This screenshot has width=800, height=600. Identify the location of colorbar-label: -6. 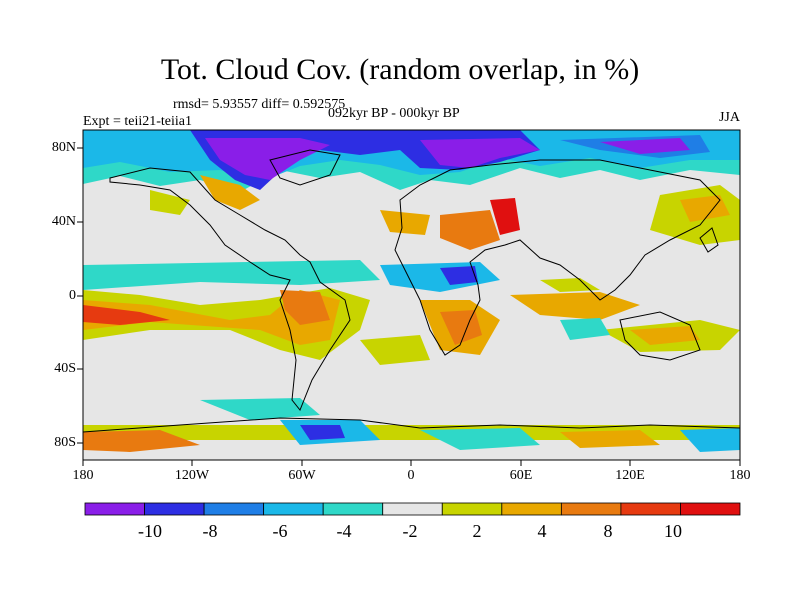
(280, 531).